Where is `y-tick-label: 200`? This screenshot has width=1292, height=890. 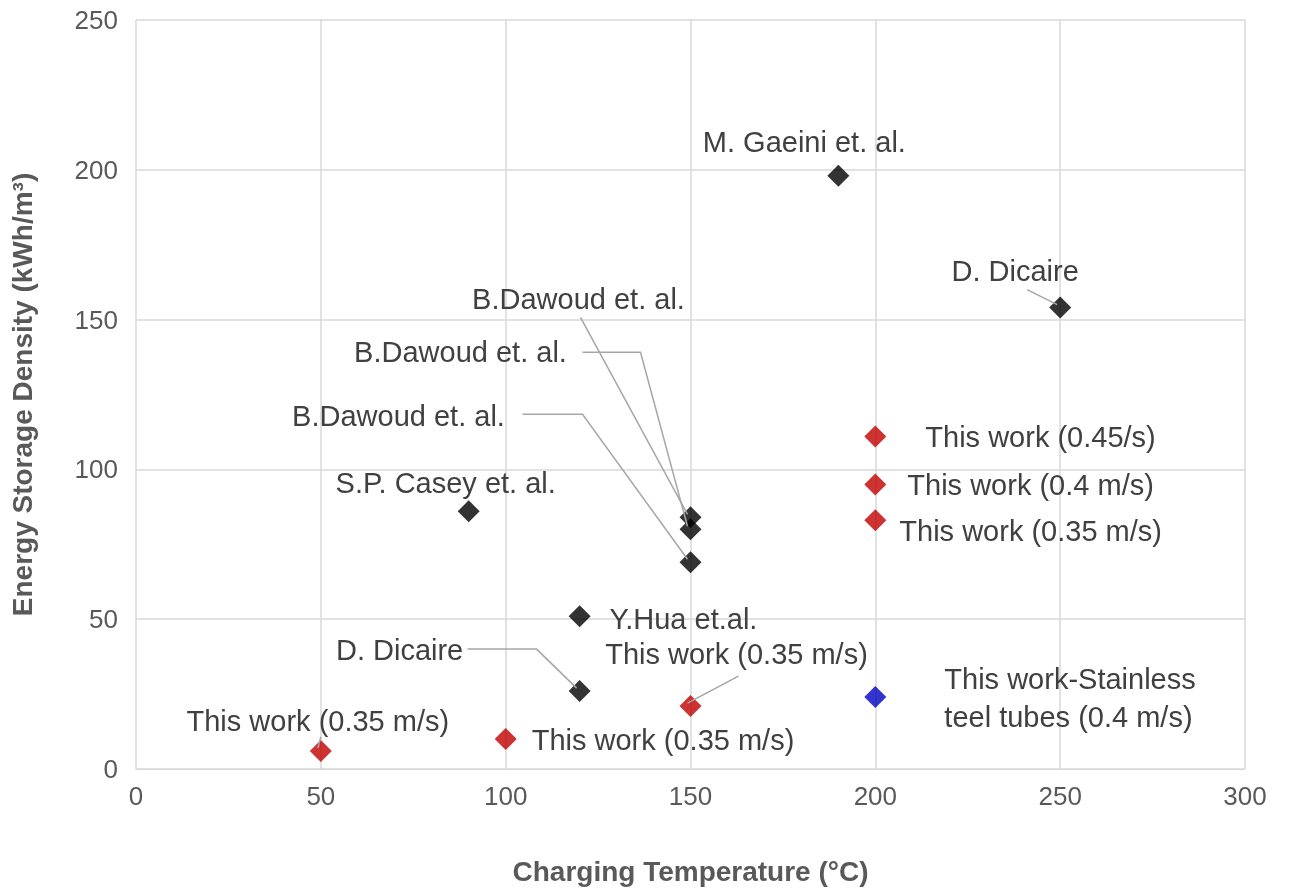 y-tick-label: 200 is located at coordinates (96, 169).